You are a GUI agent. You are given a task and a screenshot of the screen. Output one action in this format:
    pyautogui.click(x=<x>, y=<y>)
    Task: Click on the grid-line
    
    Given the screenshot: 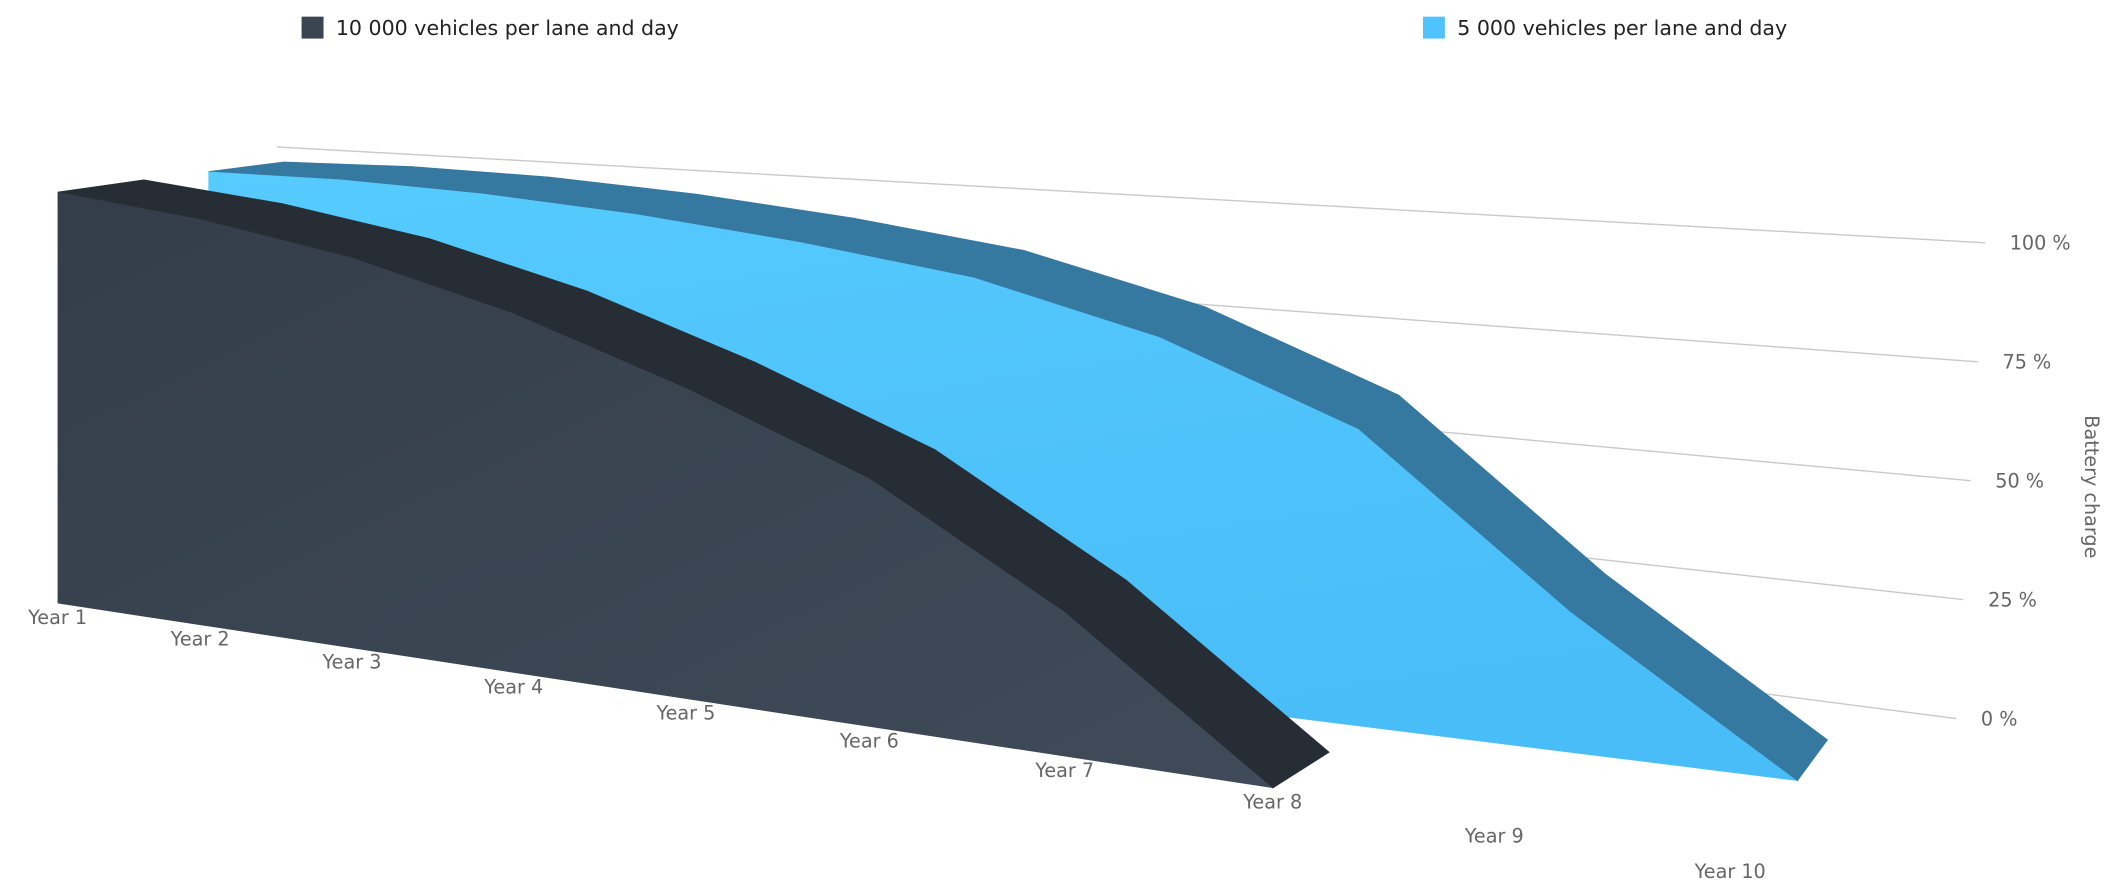 What is the action you would take?
    pyautogui.click(x=1131, y=195)
    